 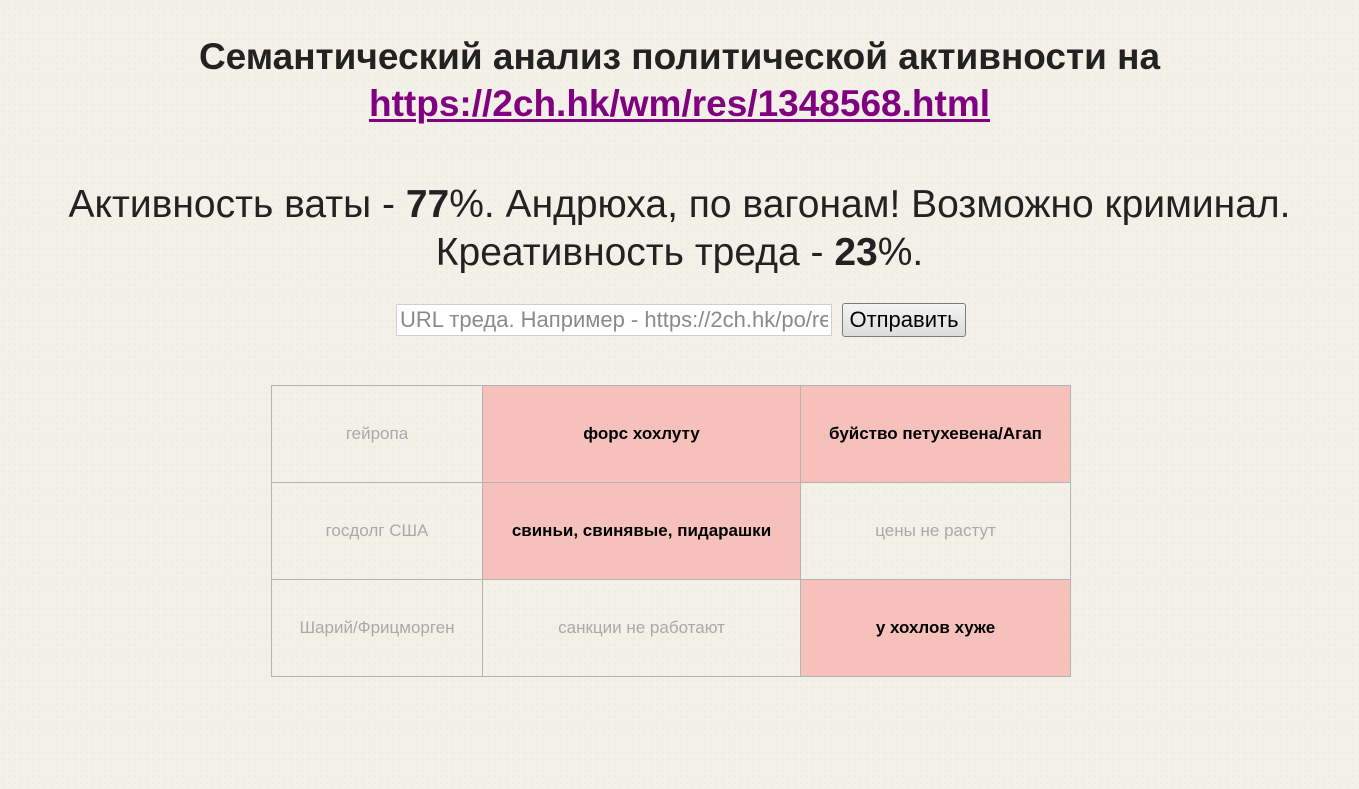 I want to click on thread-url-form: Отправить, so click(x=679, y=320).